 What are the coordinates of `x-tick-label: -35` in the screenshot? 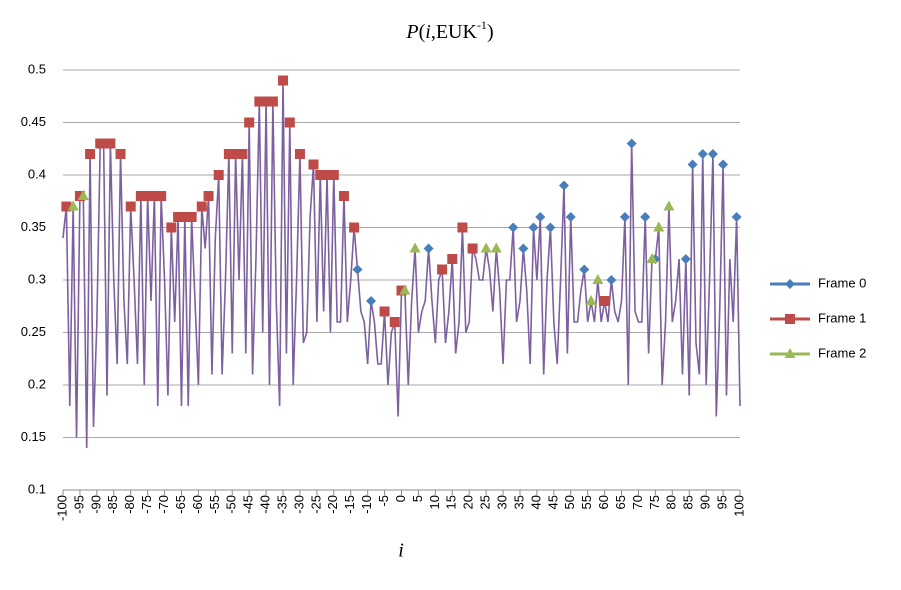 It's located at (281, 504).